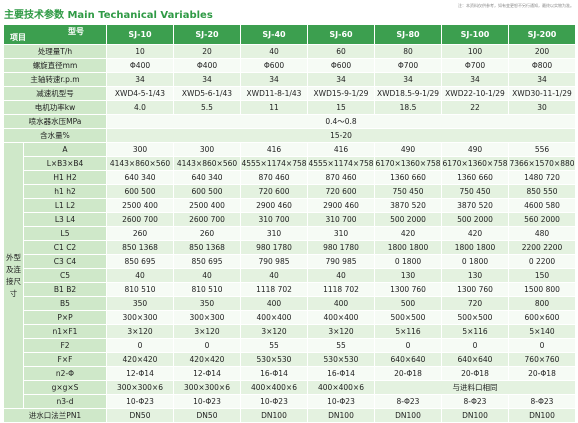 The image size is (578, 423). Describe the element at coordinates (290, 303) in the screenshot. I see `table-row: B5 350 350 400 400 500 720 800` at that location.